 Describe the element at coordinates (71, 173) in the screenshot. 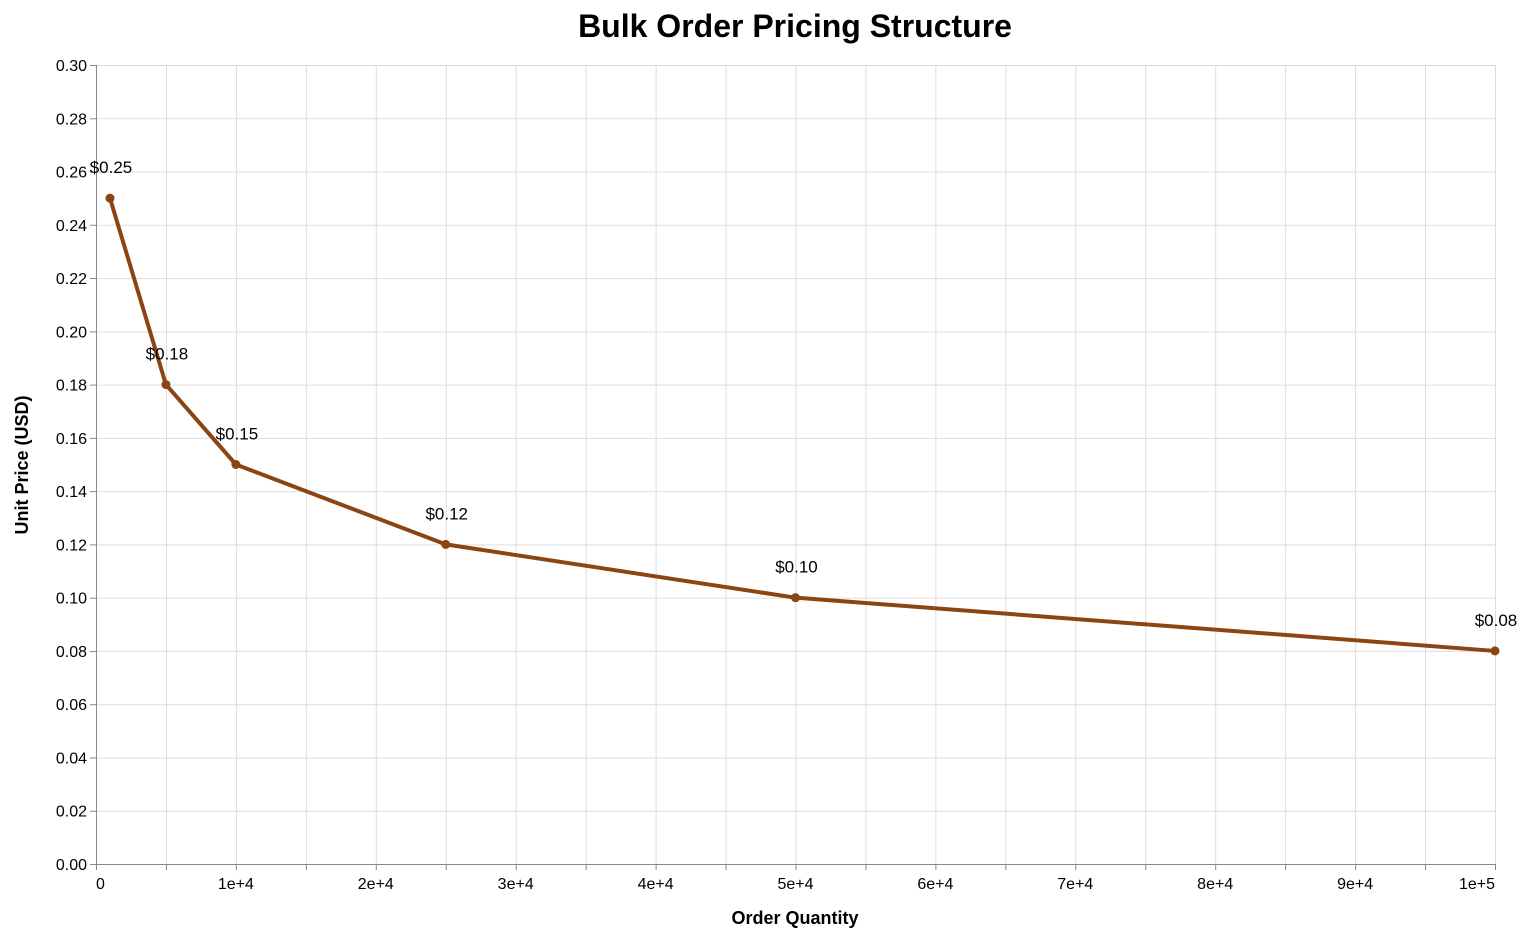

I see `y-tick-label: 0.26` at that location.